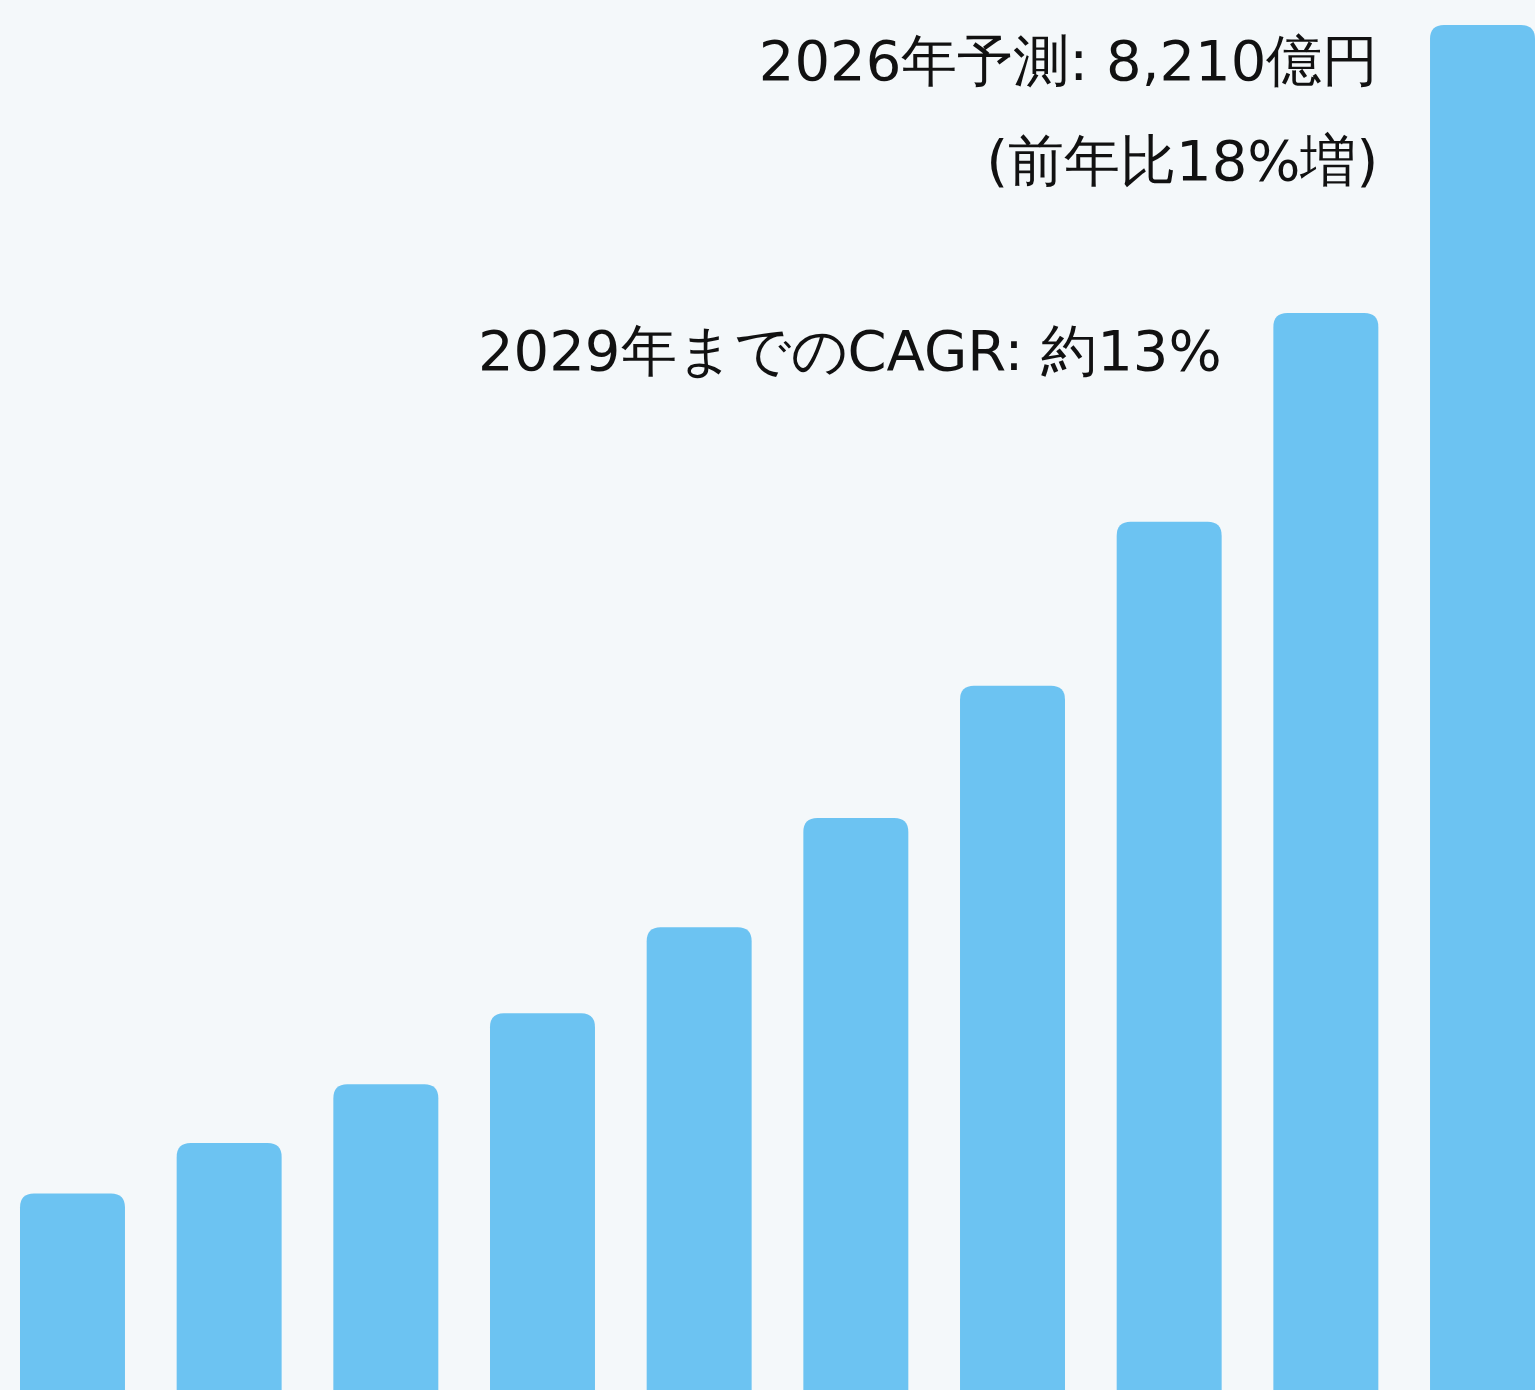 The height and width of the screenshot is (1390, 1535). Describe the element at coordinates (1068, 60) in the screenshot. I see `annotation: 2026年予測: 8,210億円` at that location.